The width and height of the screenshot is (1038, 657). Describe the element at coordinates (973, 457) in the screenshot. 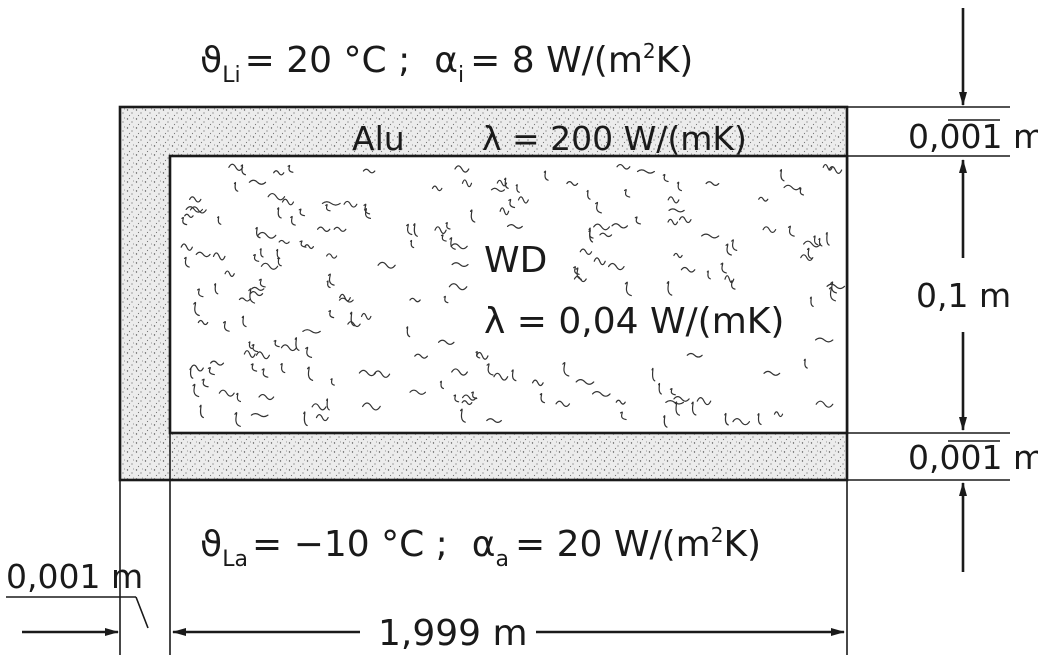

I see `dim-label-bottom-alu: 0,001 m` at that location.